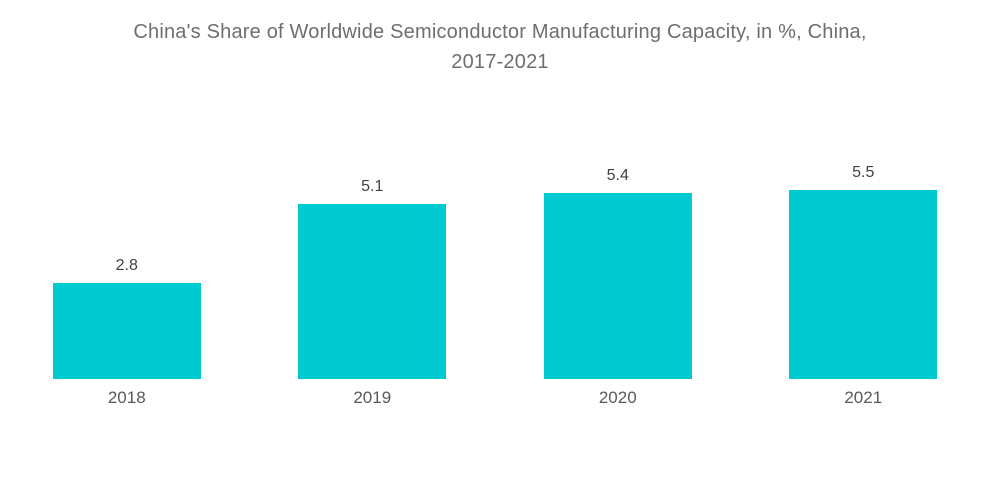 Image resolution: width=1000 pixels, height=504 pixels. I want to click on category-label: 2021, so click(863, 397).